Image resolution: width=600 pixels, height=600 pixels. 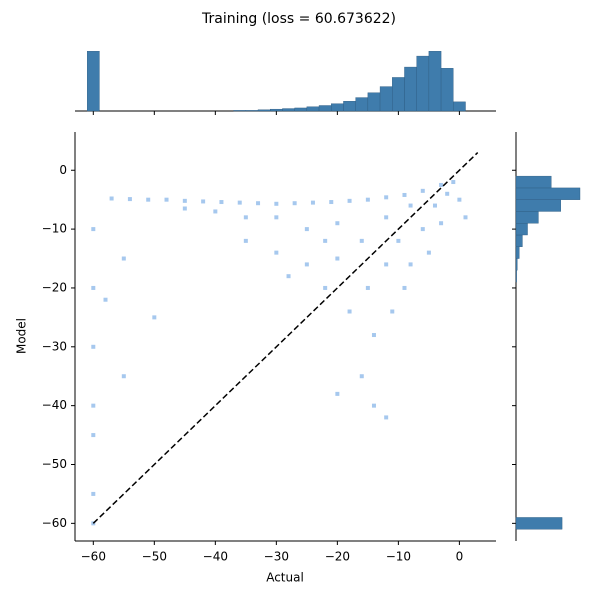 What do you see at coordinates (54, 464) in the screenshot?
I see `y-tick-label: −50` at bounding box center [54, 464].